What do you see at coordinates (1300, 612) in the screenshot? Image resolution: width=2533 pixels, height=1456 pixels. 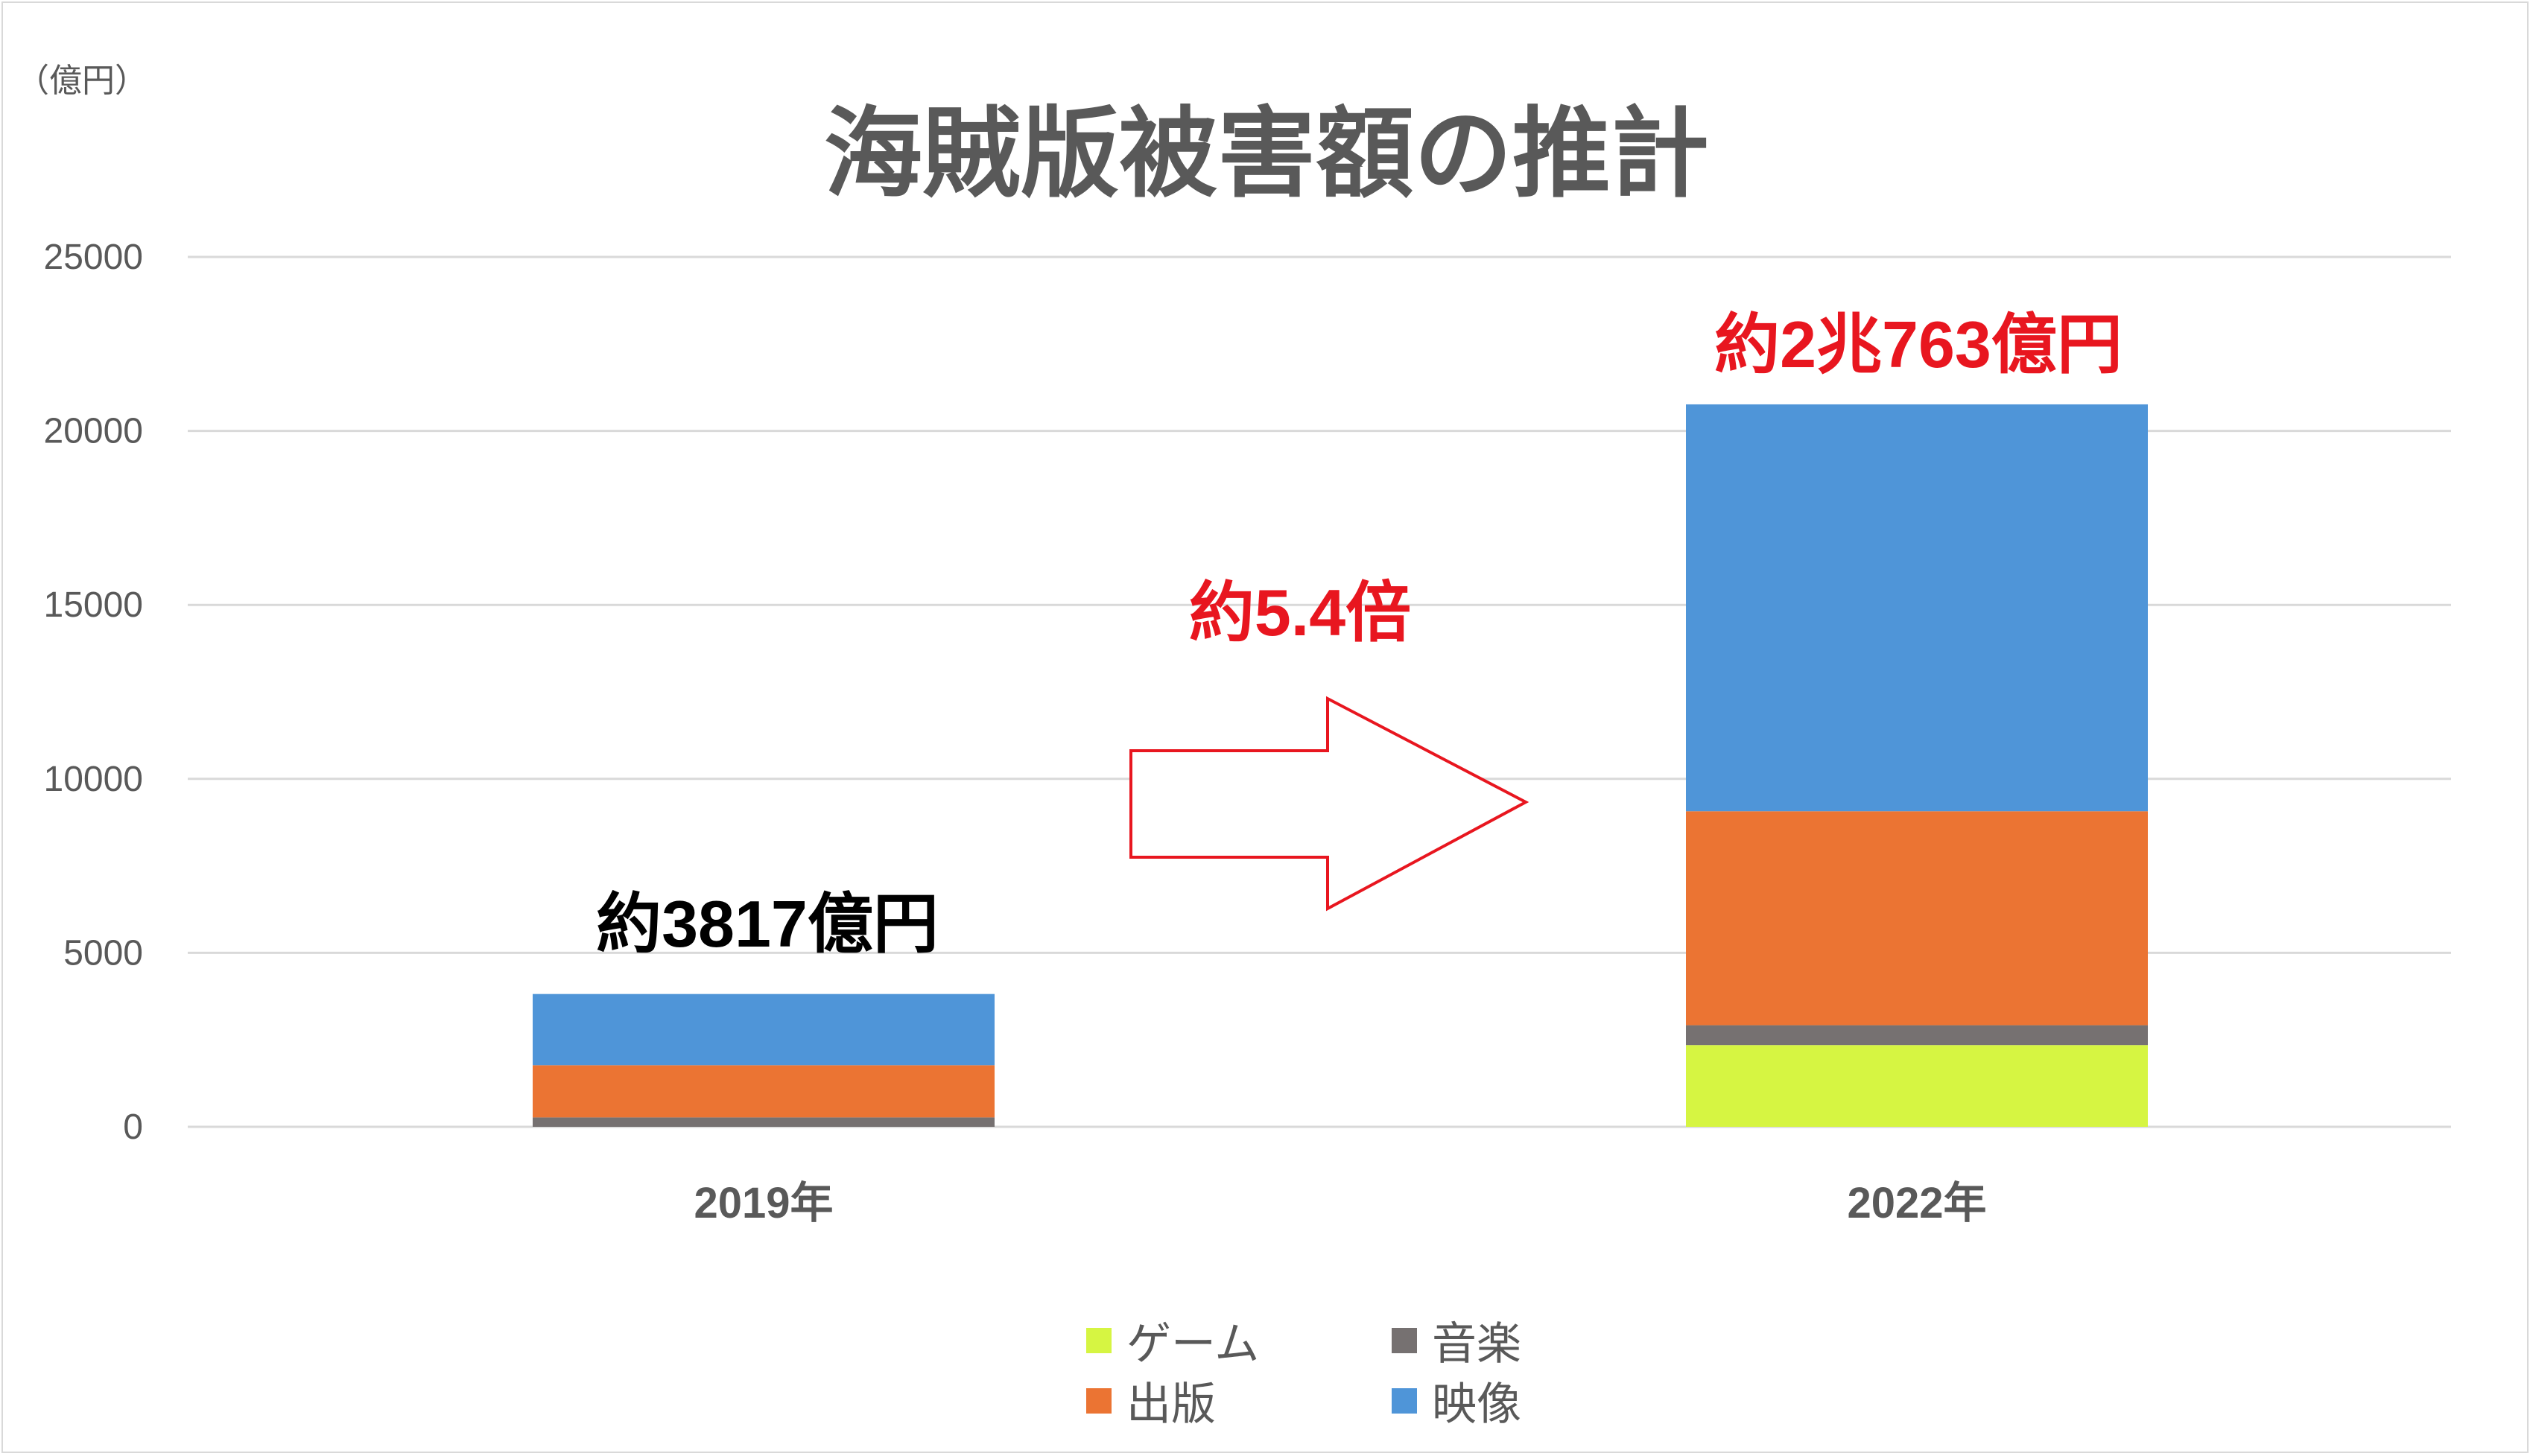 I see `growth-label: 約5.4倍` at bounding box center [1300, 612].